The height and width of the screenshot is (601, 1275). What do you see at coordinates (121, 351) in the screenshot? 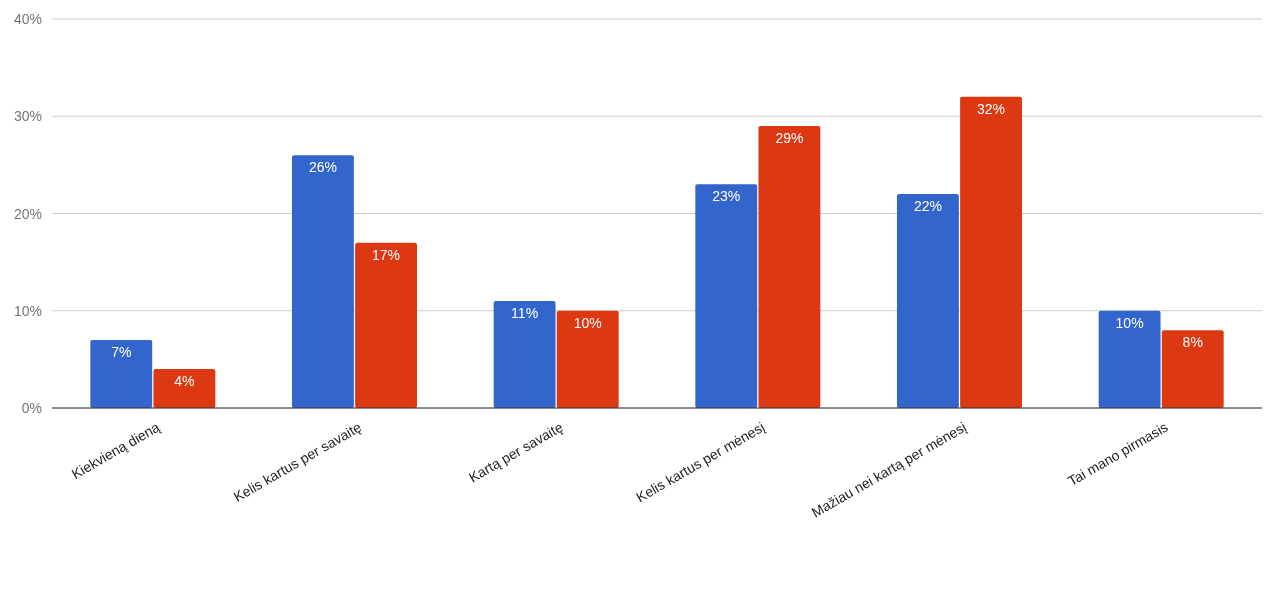
I see `data-label: 7%` at bounding box center [121, 351].